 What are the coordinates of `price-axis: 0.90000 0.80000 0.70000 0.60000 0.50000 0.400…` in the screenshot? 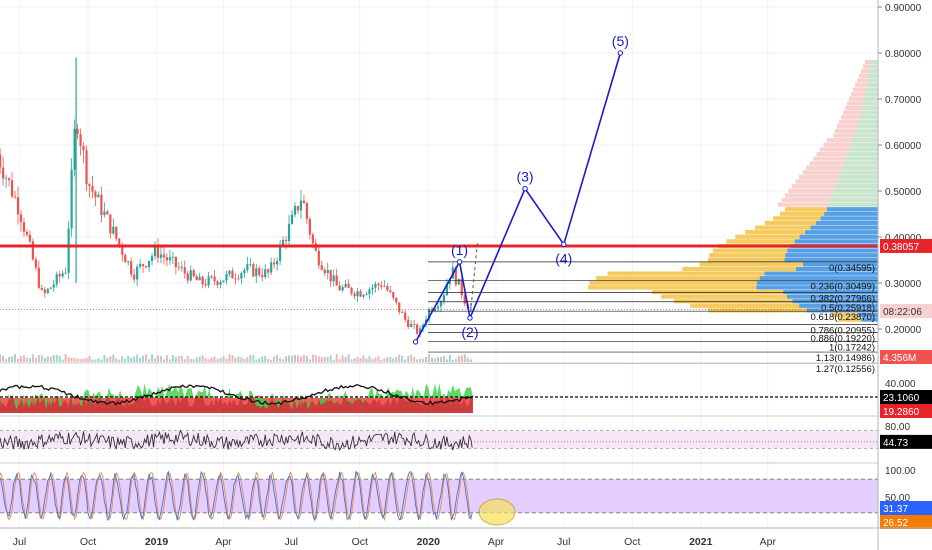 It's located at (904, 275).